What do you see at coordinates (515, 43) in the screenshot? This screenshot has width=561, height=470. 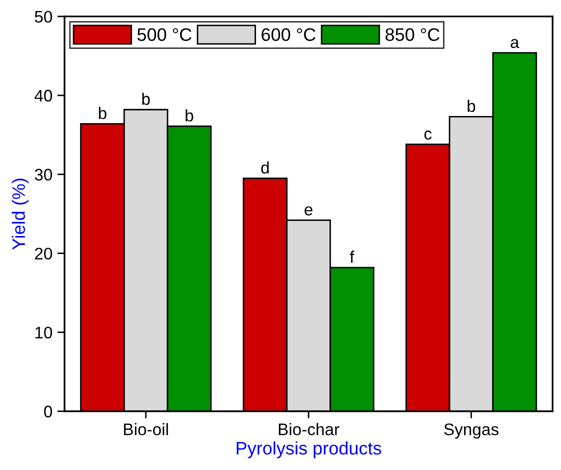 I see `text: a` at bounding box center [515, 43].